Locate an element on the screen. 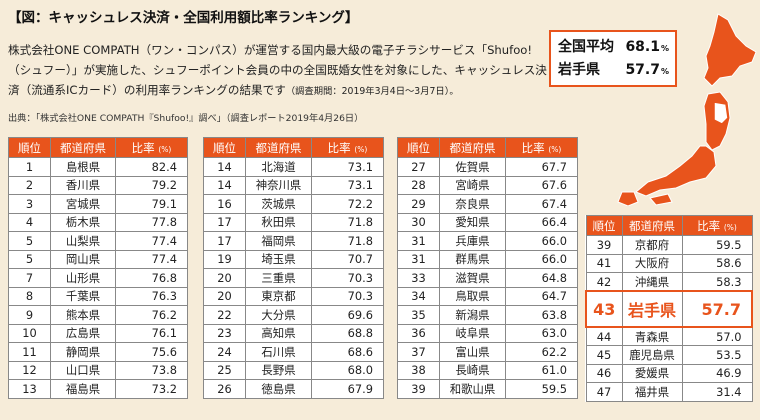 This screenshot has width=760, height=420. iwate-value: 57.7 is located at coordinates (642, 70).